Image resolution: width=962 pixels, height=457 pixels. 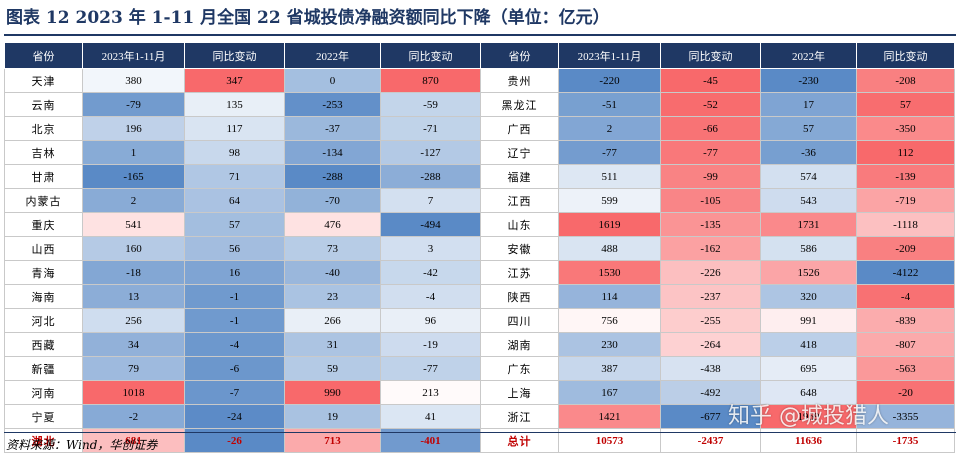 I want to click on value-cell: -4, so click(x=234, y=344).